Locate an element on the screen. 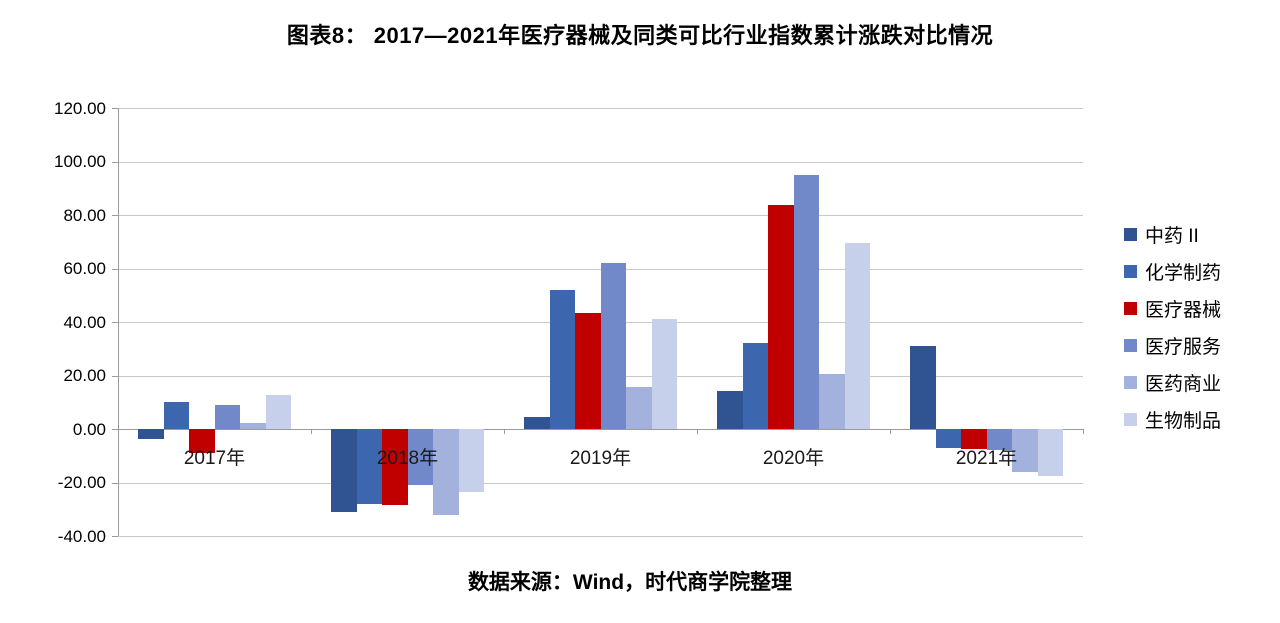 This screenshot has width=1280, height=623. bar-2020年-化学制药 is located at coordinates (755, 385).